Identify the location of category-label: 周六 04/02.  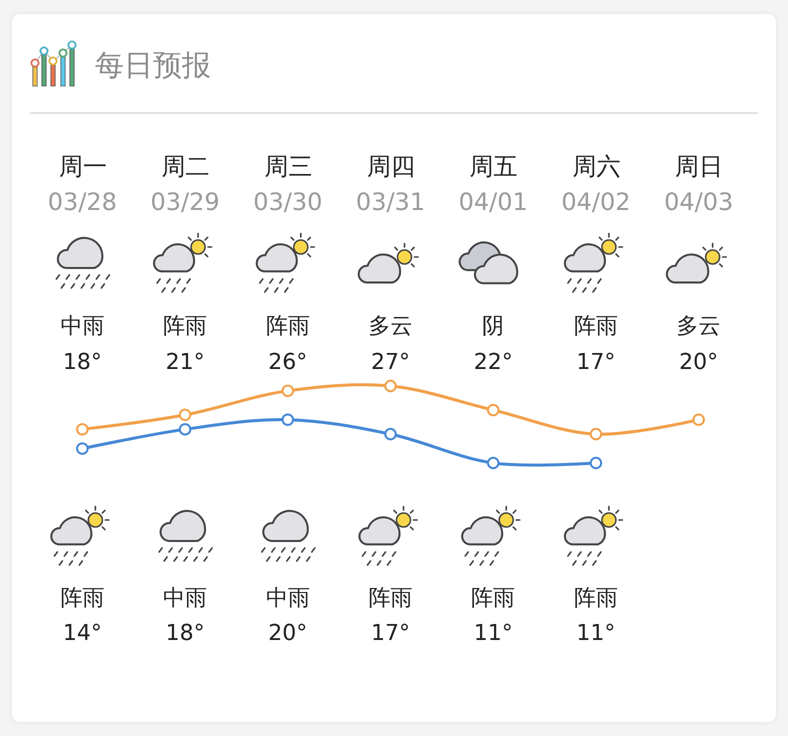
(596, 184).